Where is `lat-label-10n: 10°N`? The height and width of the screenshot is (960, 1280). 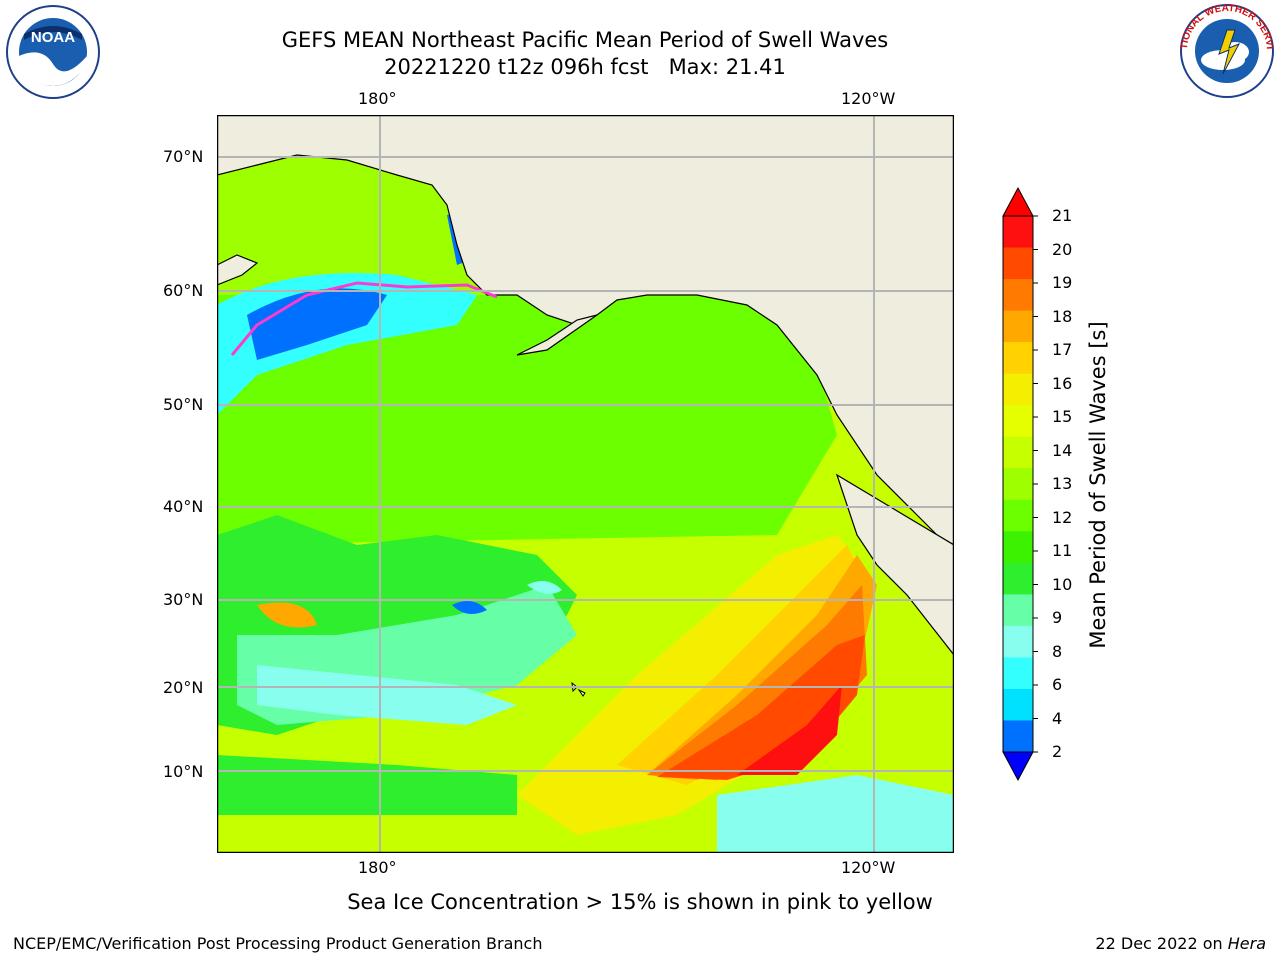 lat-label-10n: 10°N is located at coordinates (183, 771).